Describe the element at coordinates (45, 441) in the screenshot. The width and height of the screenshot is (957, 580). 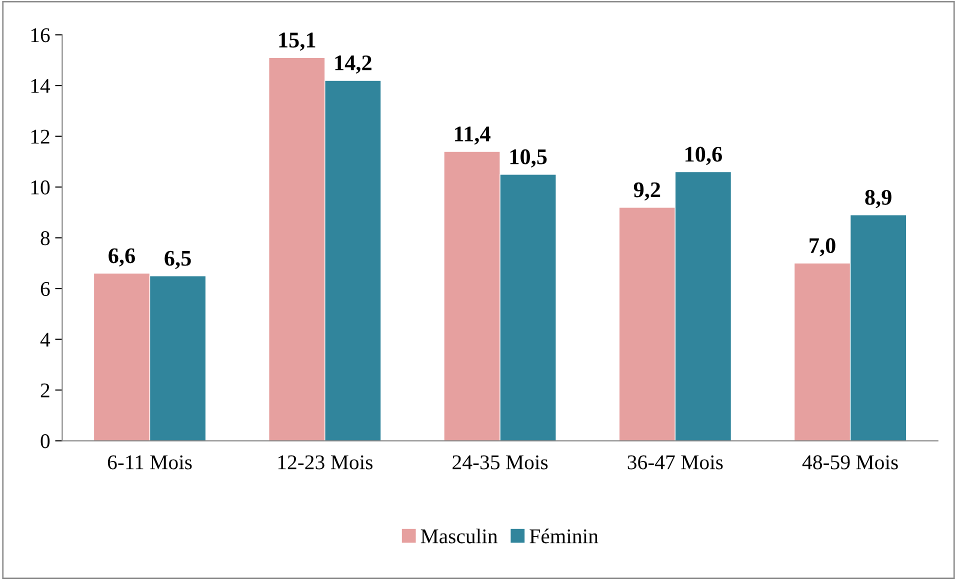
I see `y-tick-label: 0` at that location.